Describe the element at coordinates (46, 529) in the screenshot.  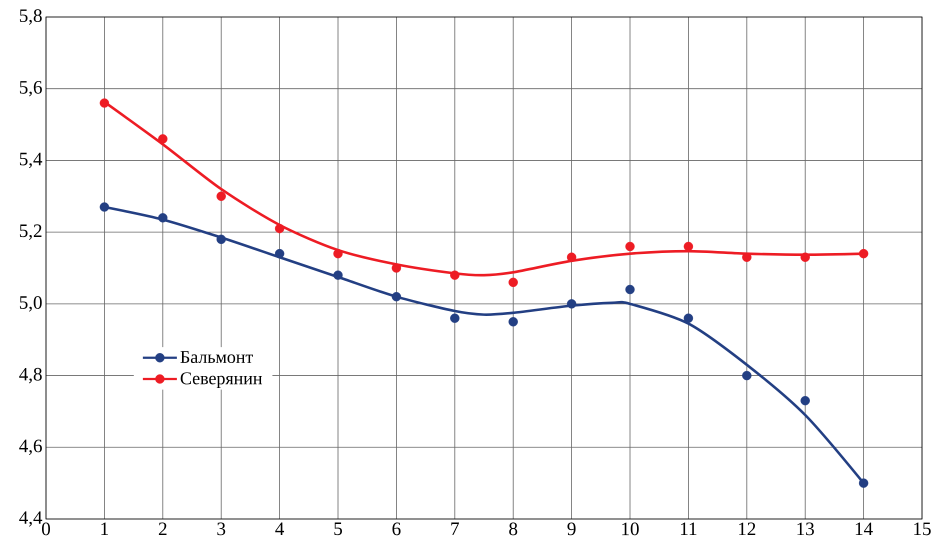
I see `x-tick-label: 0` at that location.